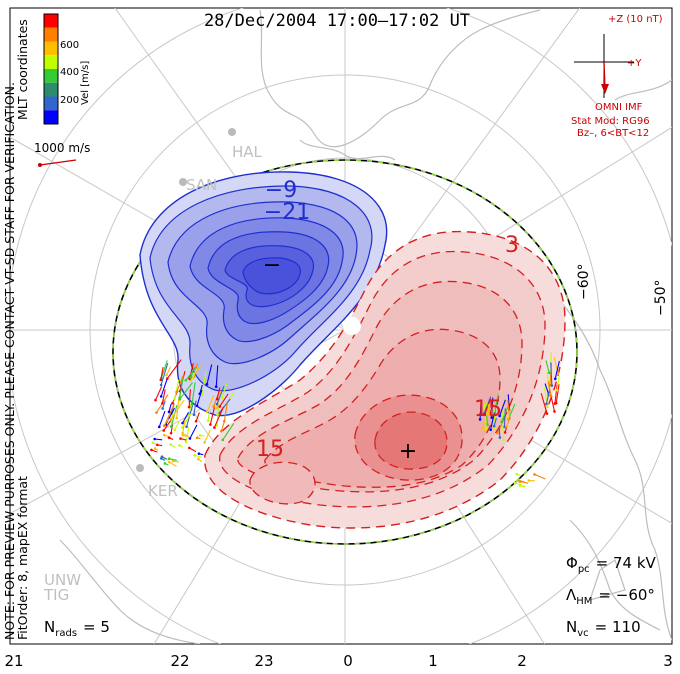 Image resolution: width=680 pixels, height=674 pixels. I want to click on contour-label-15a: 15, so click(270, 449).